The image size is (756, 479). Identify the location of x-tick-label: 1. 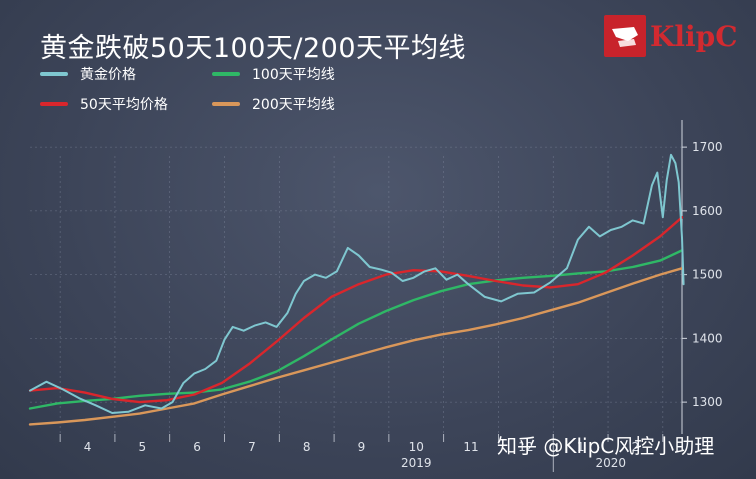
(581, 447).